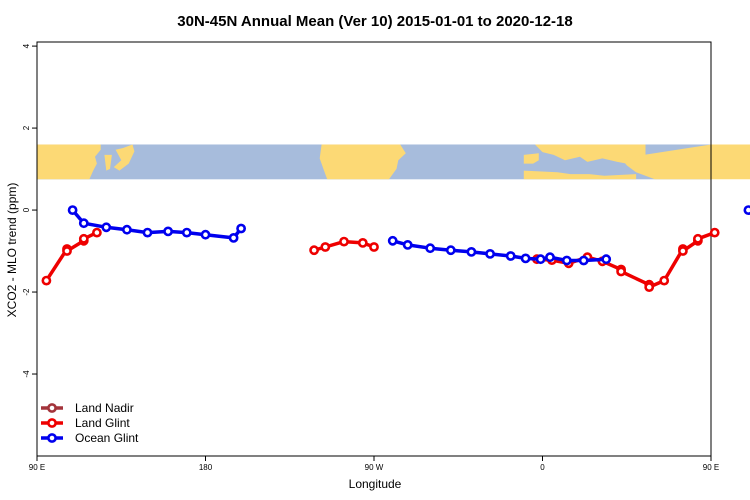 Image resolution: width=750 pixels, height=500 pixels. What do you see at coordinates (26, 209) in the screenshot?
I see `y-tick-label: 0` at bounding box center [26, 209].